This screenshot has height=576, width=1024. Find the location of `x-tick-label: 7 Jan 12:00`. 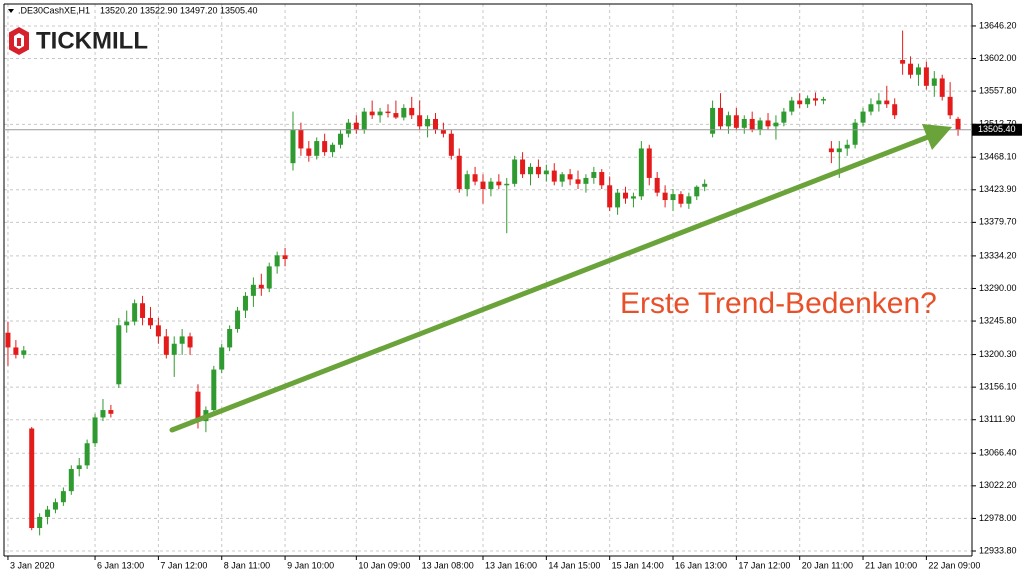

x-tick-label: 7 Jan 12:00 is located at coordinates (183, 565).